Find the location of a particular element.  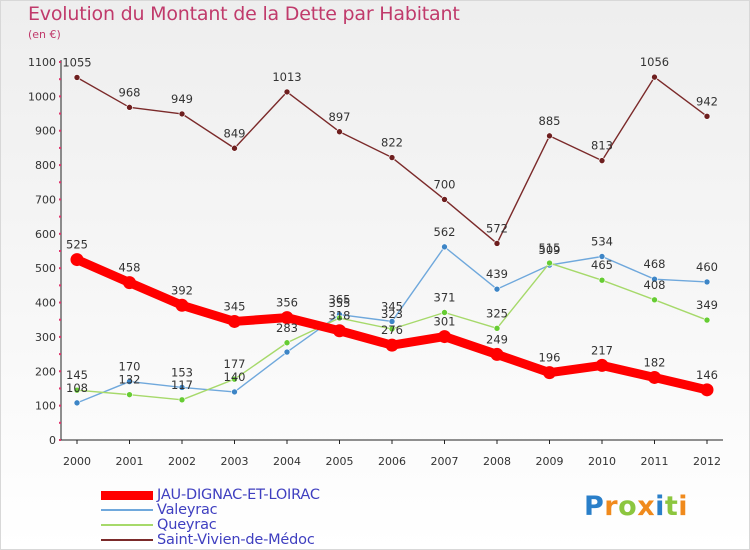

data-label-saint-vivien-de-medoc: 1056 is located at coordinates (654, 62).